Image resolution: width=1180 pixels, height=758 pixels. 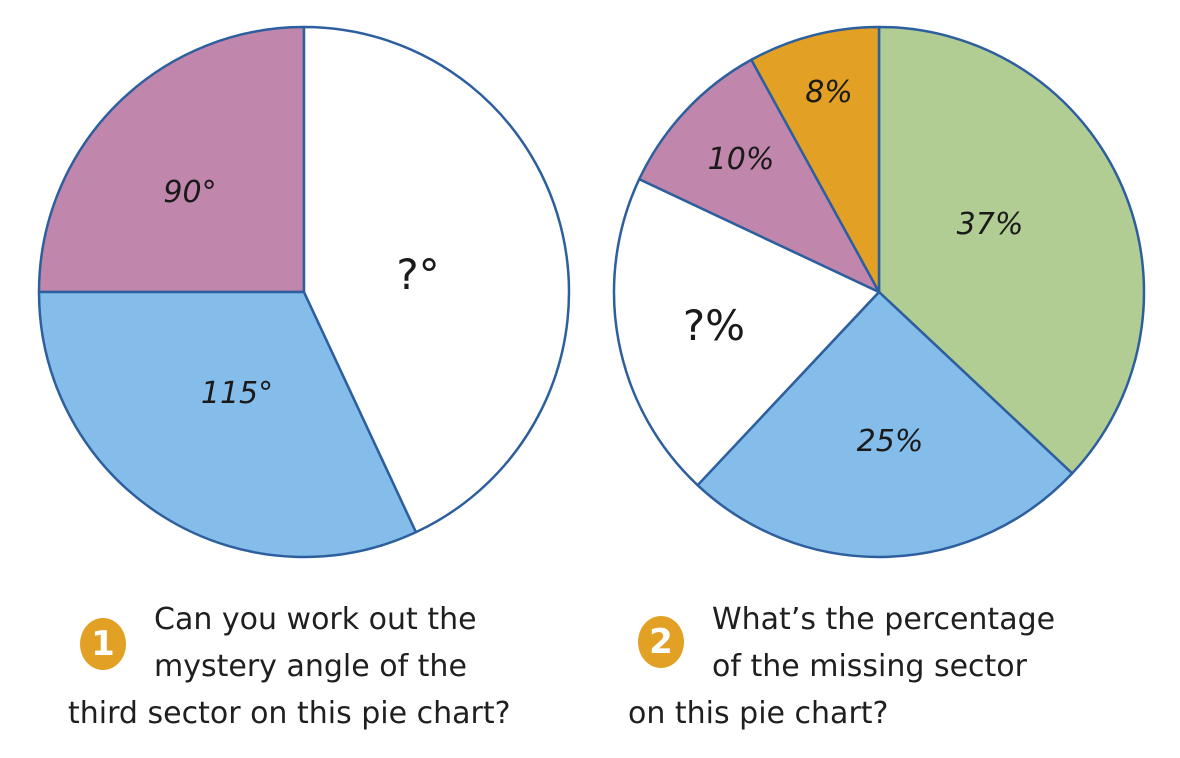 I want to click on slice-label: 10%, so click(x=741, y=159).